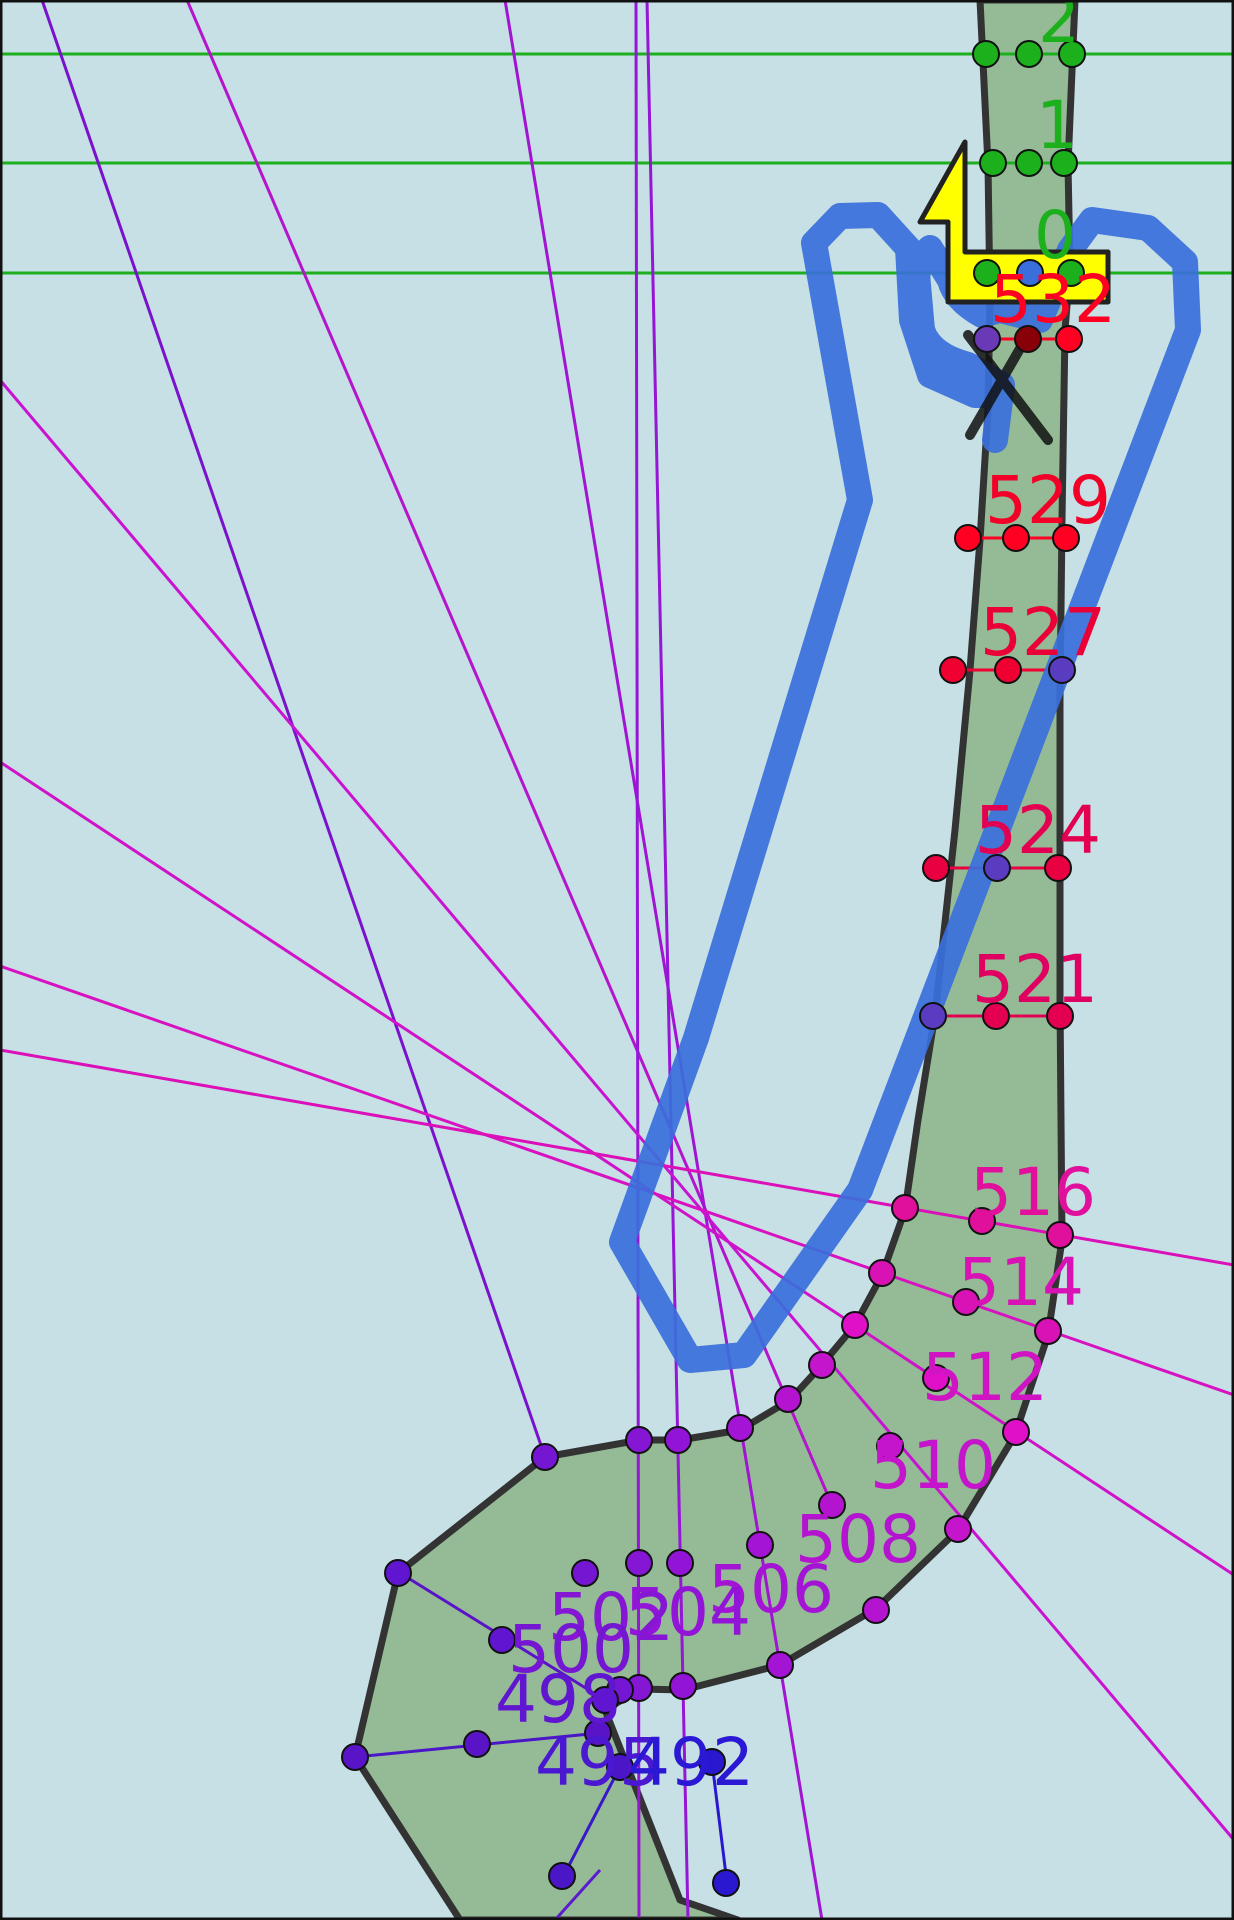 The image size is (1234, 1920). Describe the element at coordinates (985, 1377) in the screenshot. I see `label-512: 512` at that location.